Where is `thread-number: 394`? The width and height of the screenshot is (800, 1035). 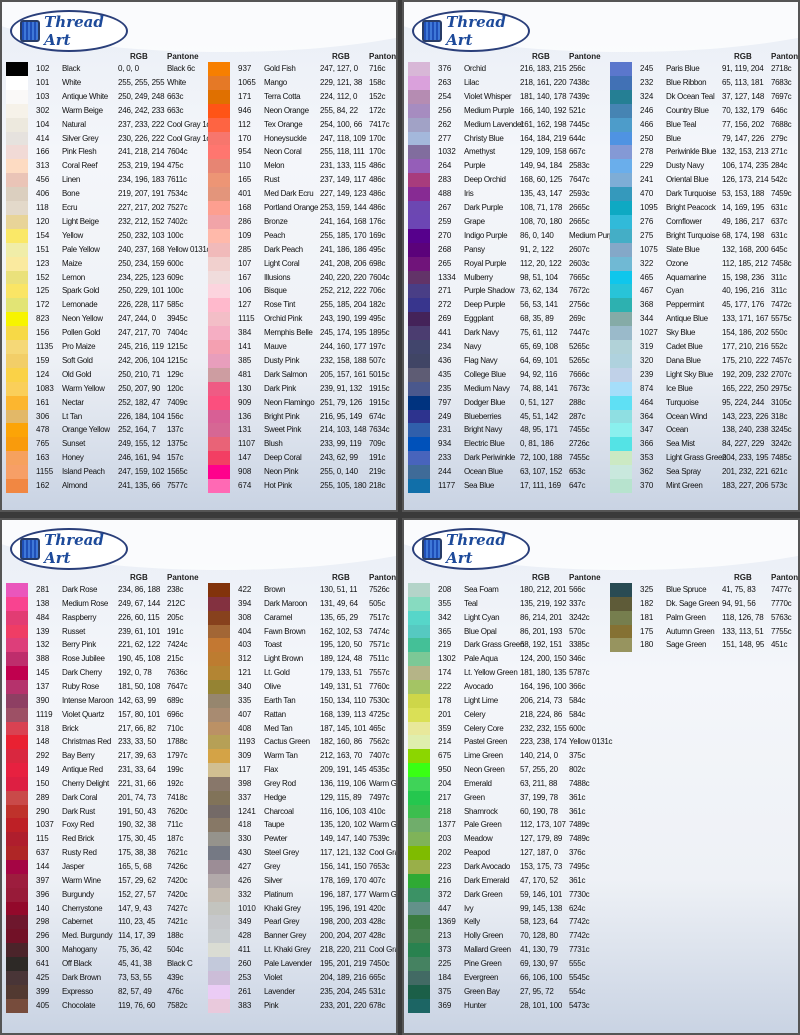
thread-number: 394 is located at coordinates (245, 603).